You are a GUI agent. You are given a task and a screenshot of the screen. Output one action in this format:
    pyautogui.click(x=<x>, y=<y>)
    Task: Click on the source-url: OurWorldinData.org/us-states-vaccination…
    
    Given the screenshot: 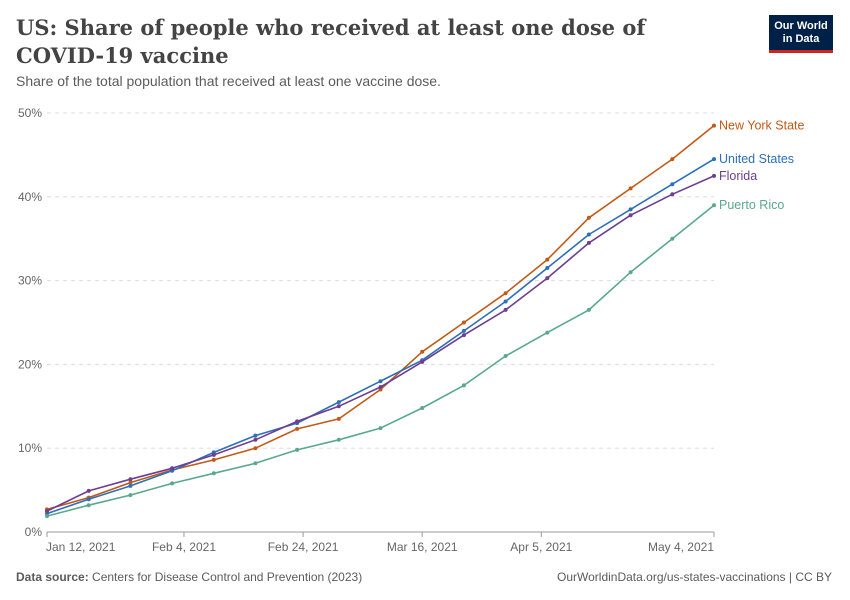 What is the action you would take?
    pyautogui.click(x=694, y=577)
    